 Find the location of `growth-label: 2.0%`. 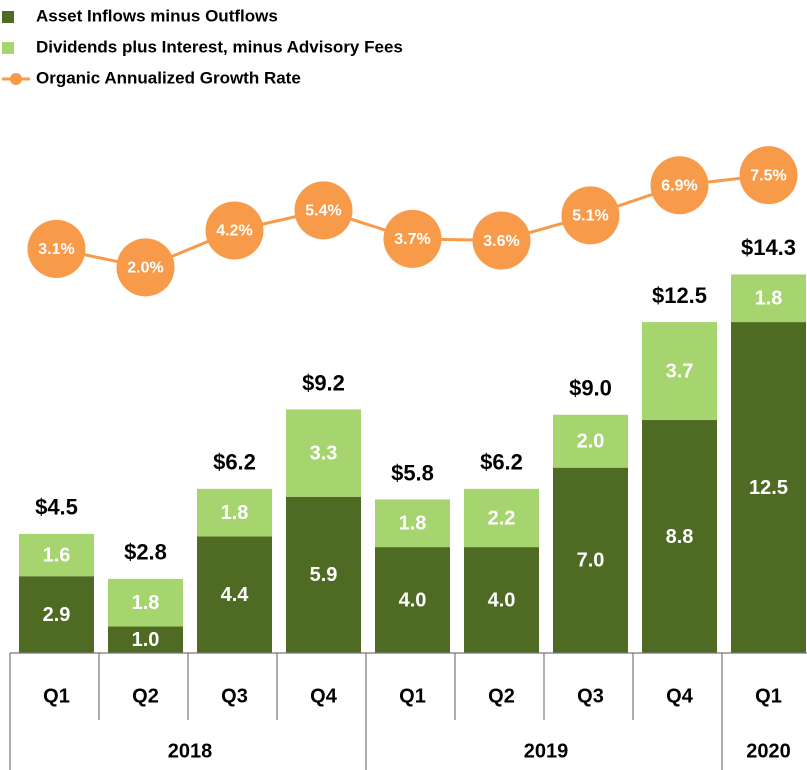

growth-label: 2.0% is located at coordinates (145, 268).